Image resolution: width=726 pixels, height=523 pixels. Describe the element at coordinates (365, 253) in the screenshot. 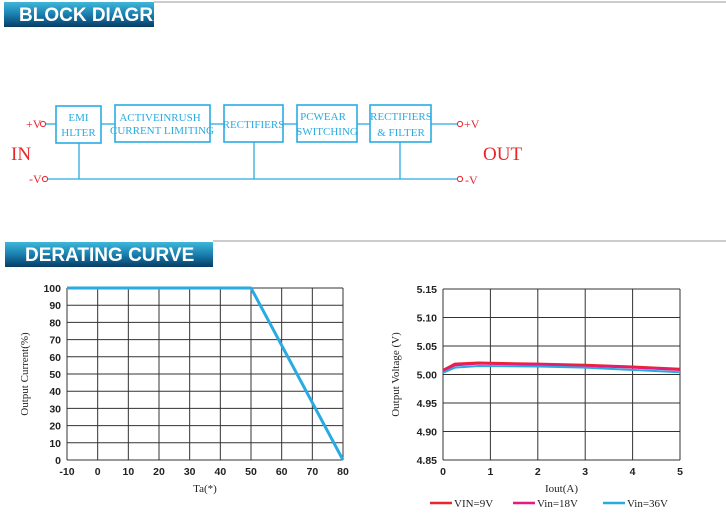

I see `derating-banner: DERATING CURVE` at that location.